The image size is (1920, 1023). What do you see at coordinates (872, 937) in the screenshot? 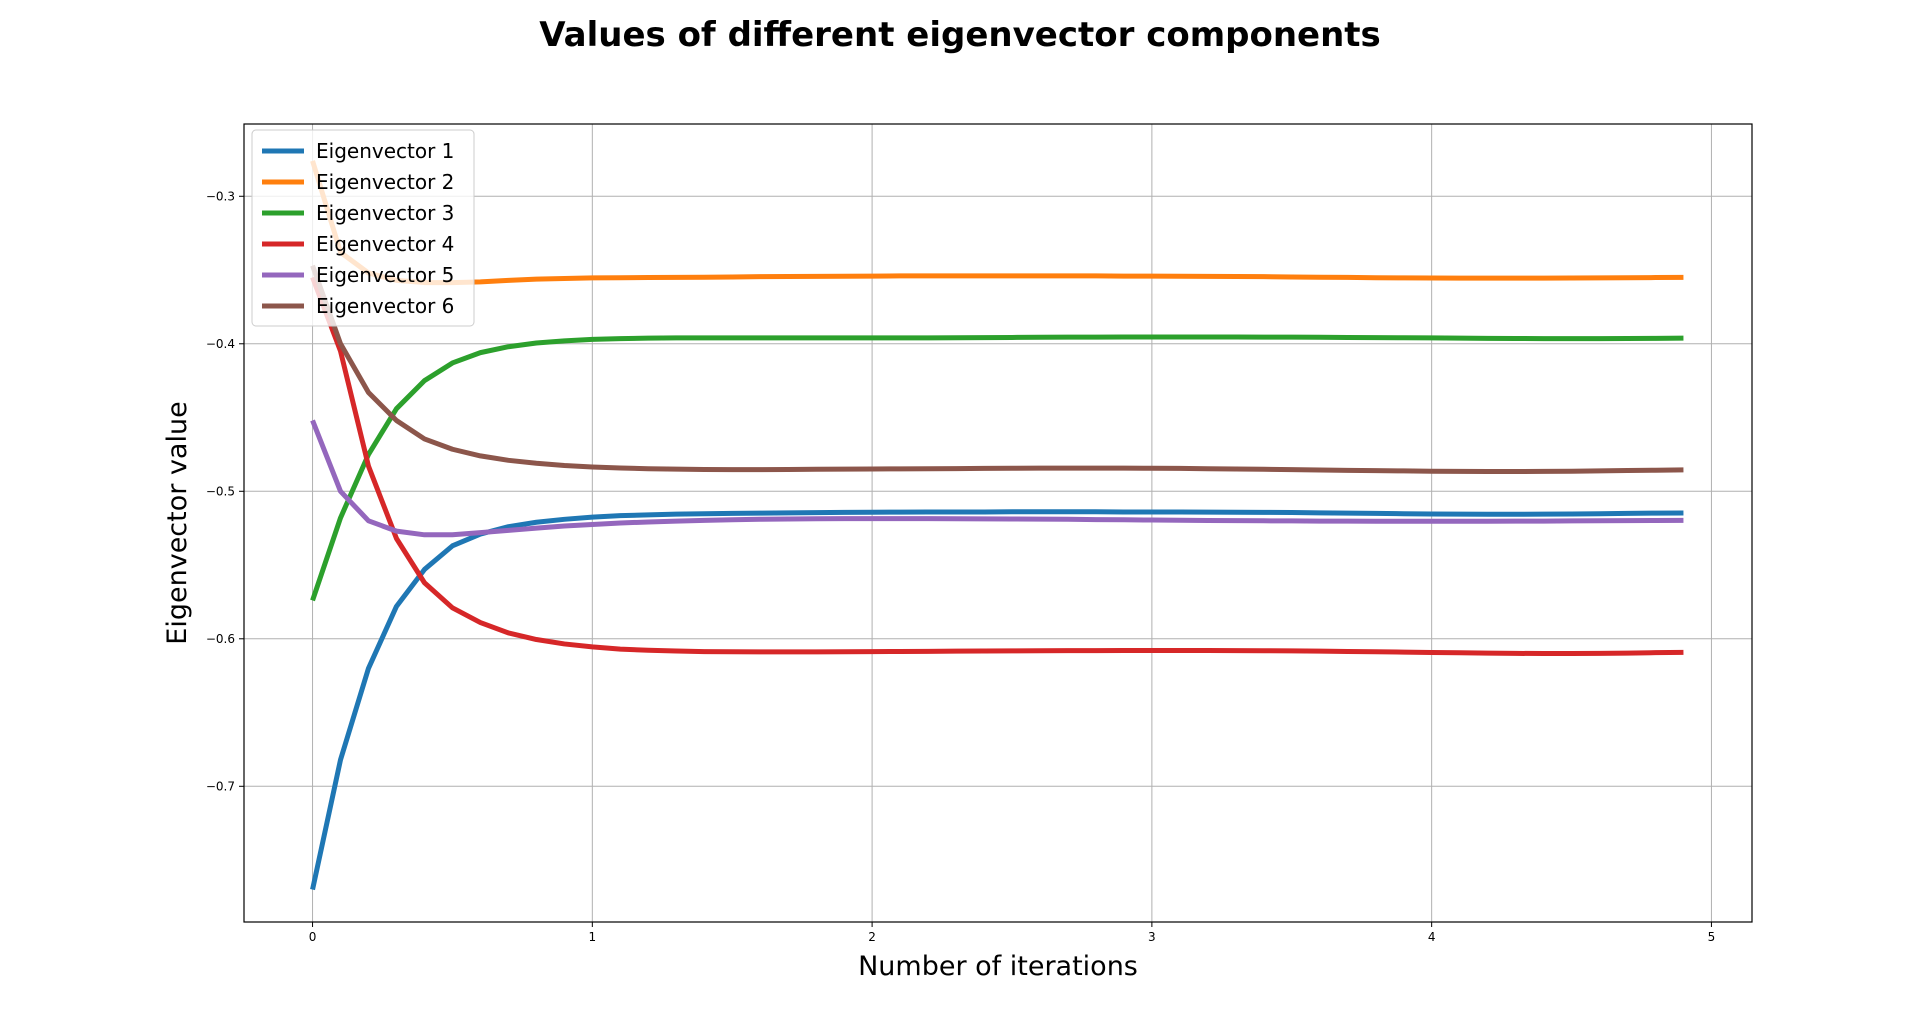
I see `x-tick-label: 2` at bounding box center [872, 937].